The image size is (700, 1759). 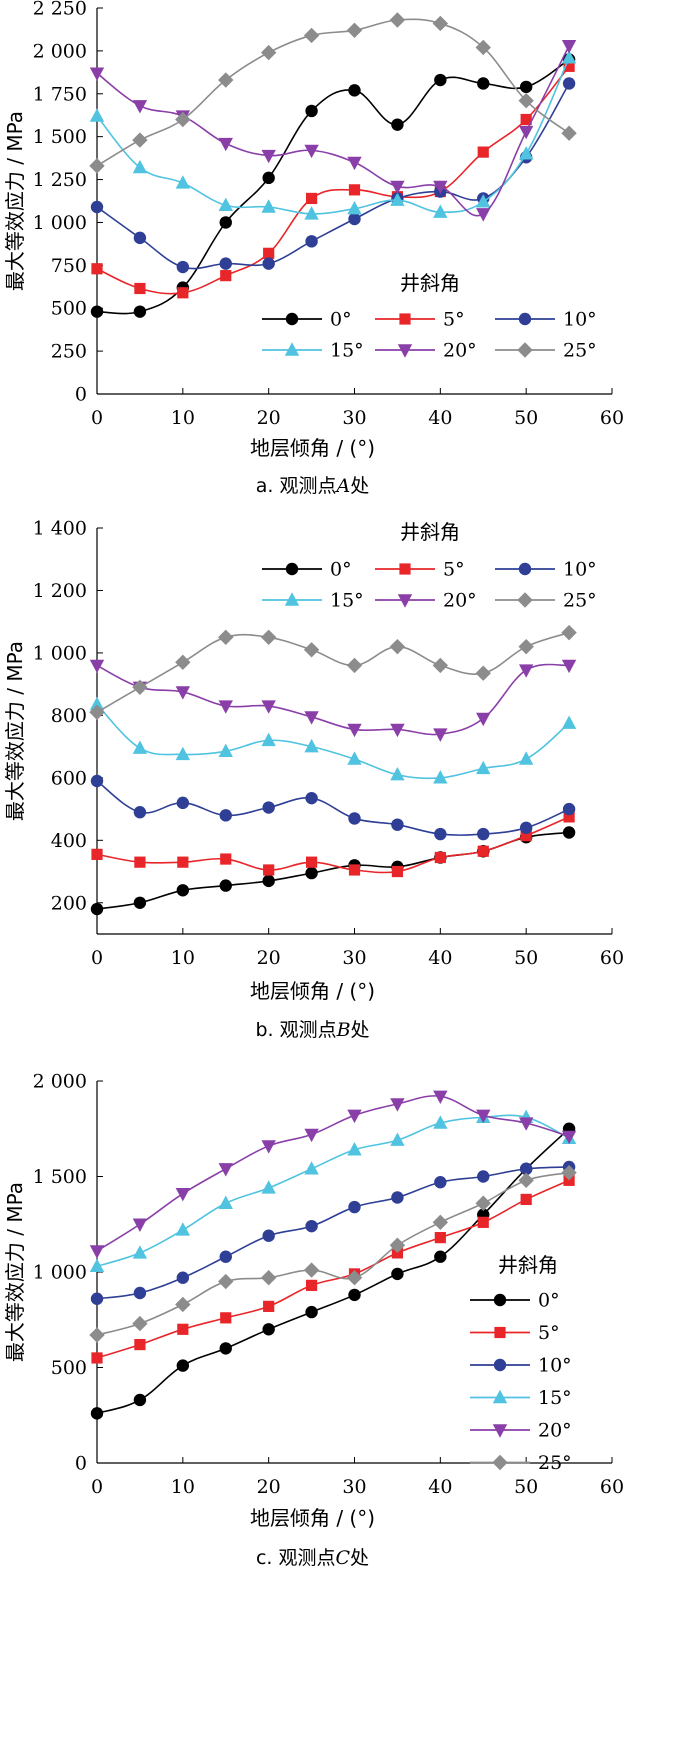 What do you see at coordinates (426, 601) in the screenshot?
I see `legend-item: 20°` at bounding box center [426, 601].